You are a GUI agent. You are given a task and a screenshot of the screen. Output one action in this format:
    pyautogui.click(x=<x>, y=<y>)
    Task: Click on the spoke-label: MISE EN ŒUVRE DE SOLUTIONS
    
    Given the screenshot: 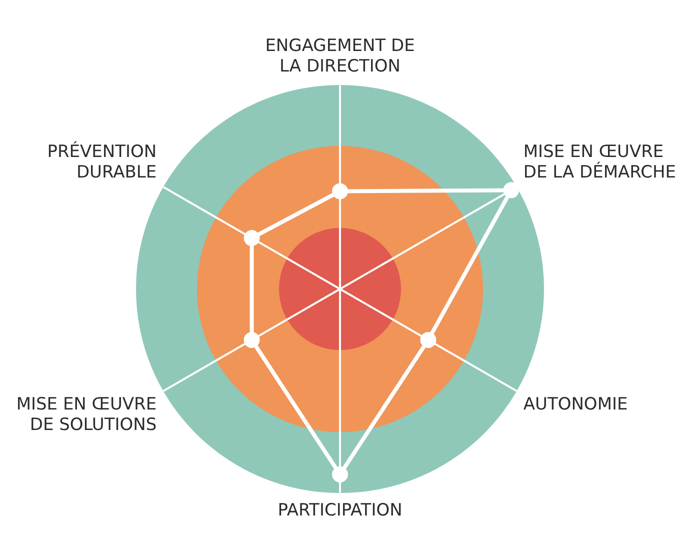 What is the action you would take?
    pyautogui.click(x=86, y=414)
    